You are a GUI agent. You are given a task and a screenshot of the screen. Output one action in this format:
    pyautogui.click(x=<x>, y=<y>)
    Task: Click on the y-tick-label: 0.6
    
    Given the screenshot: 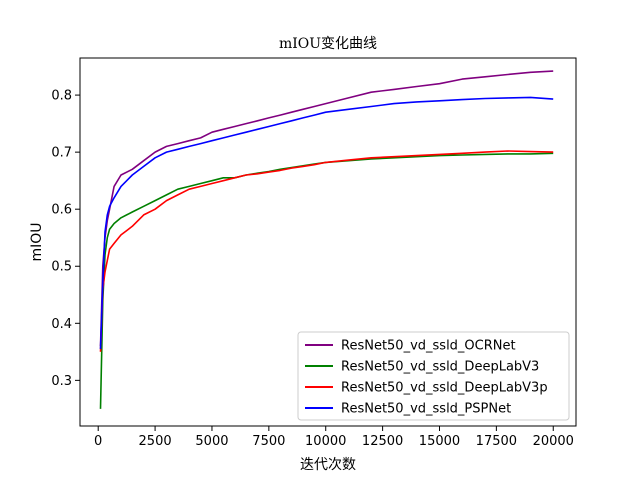 What is the action you would take?
    pyautogui.click(x=61, y=210)
    